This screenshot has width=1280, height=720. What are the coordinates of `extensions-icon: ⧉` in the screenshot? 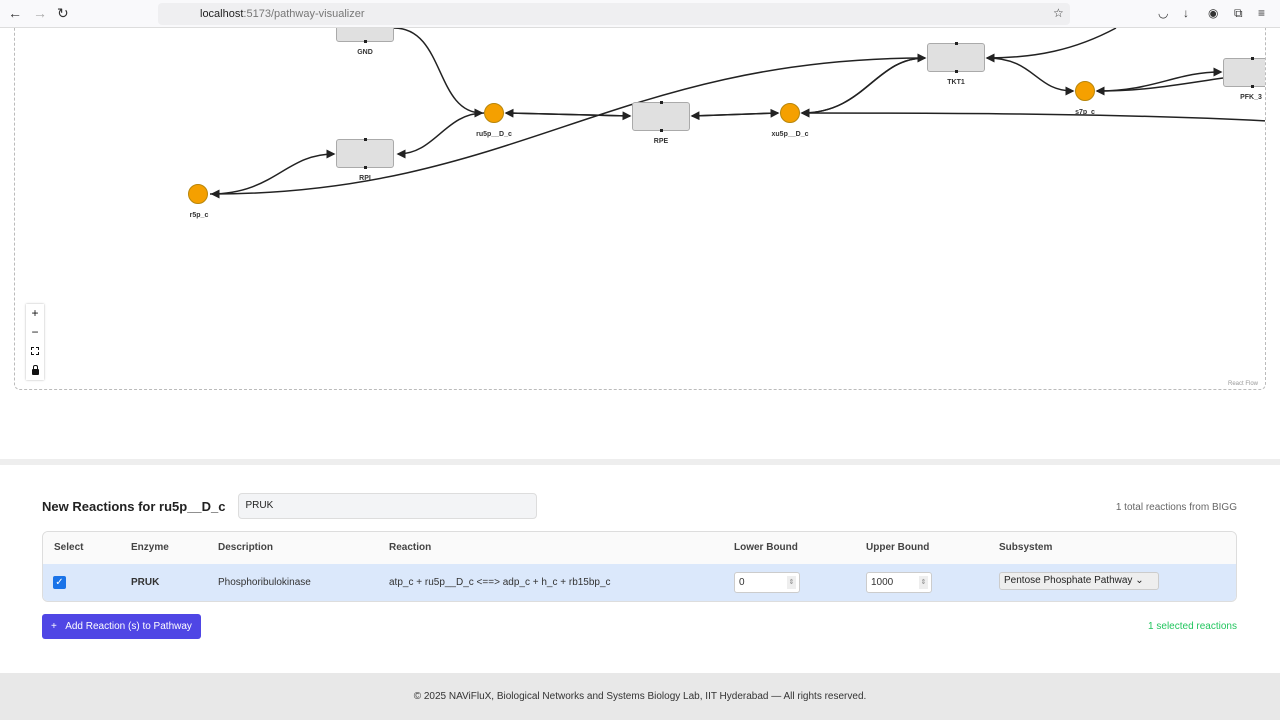 It's located at (1238, 13).